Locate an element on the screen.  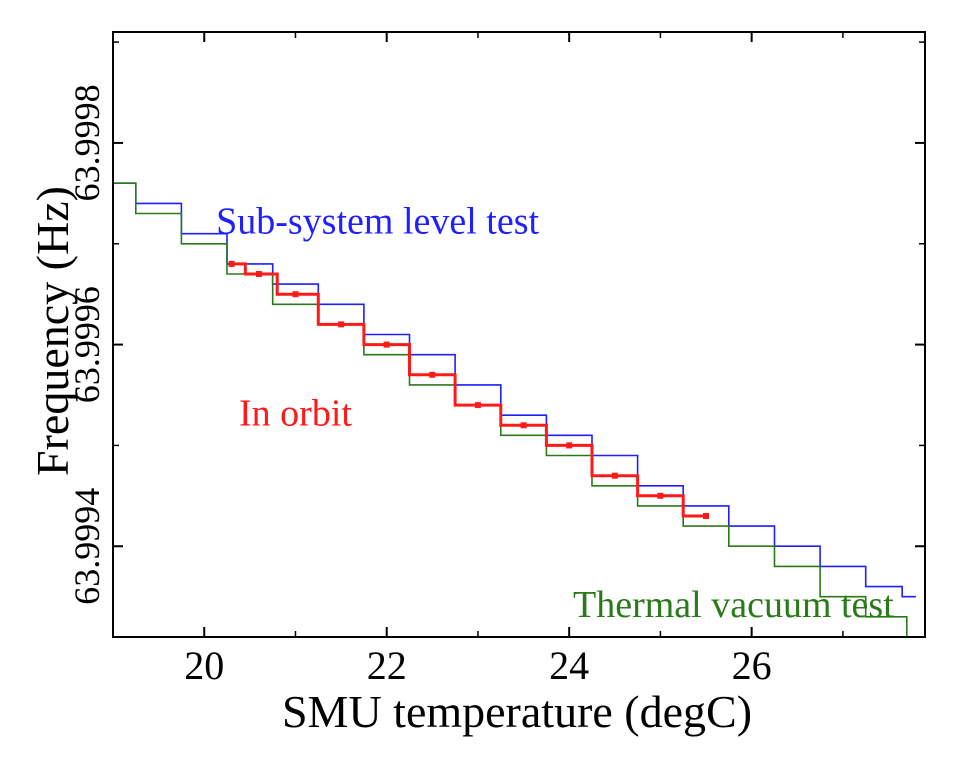
x-tick-label: 20 is located at coordinates (204, 665).